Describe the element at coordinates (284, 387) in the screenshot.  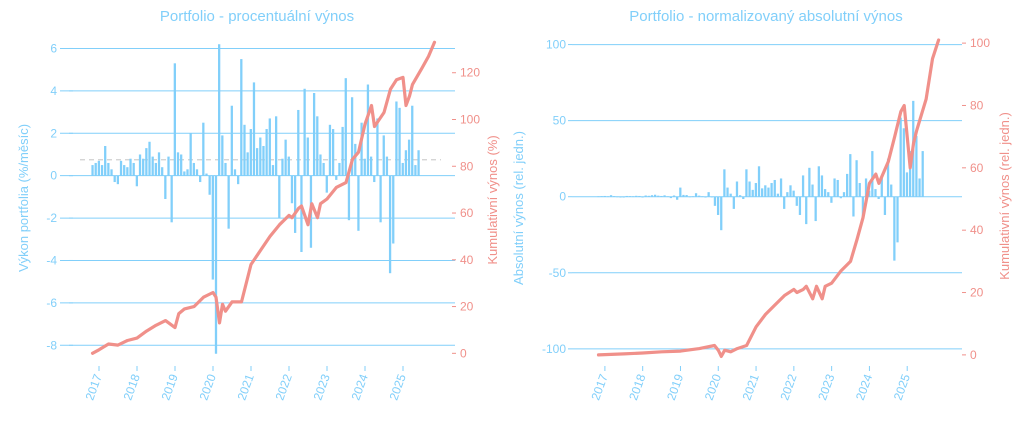
I see `x-tick-label: 2022` at that location.